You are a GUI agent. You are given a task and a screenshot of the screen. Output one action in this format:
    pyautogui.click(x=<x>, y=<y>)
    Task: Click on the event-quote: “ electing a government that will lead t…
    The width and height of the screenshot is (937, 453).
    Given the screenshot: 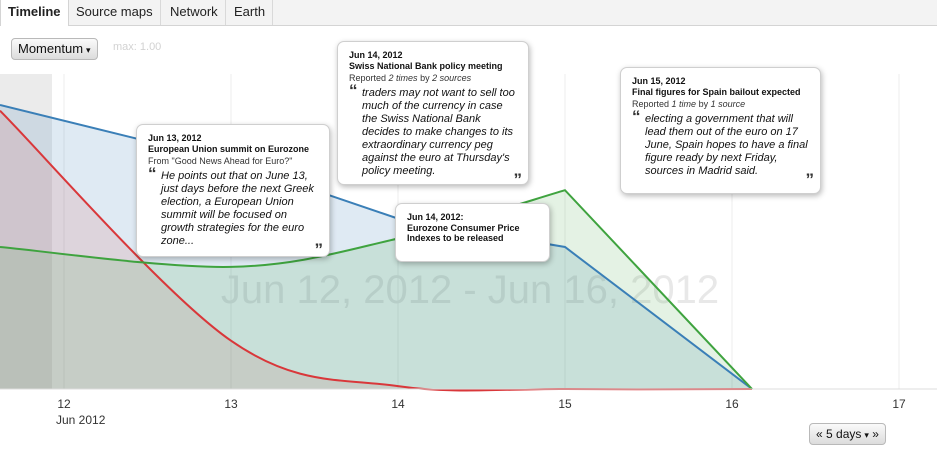 What is the action you would take?
    pyautogui.click(x=723, y=147)
    